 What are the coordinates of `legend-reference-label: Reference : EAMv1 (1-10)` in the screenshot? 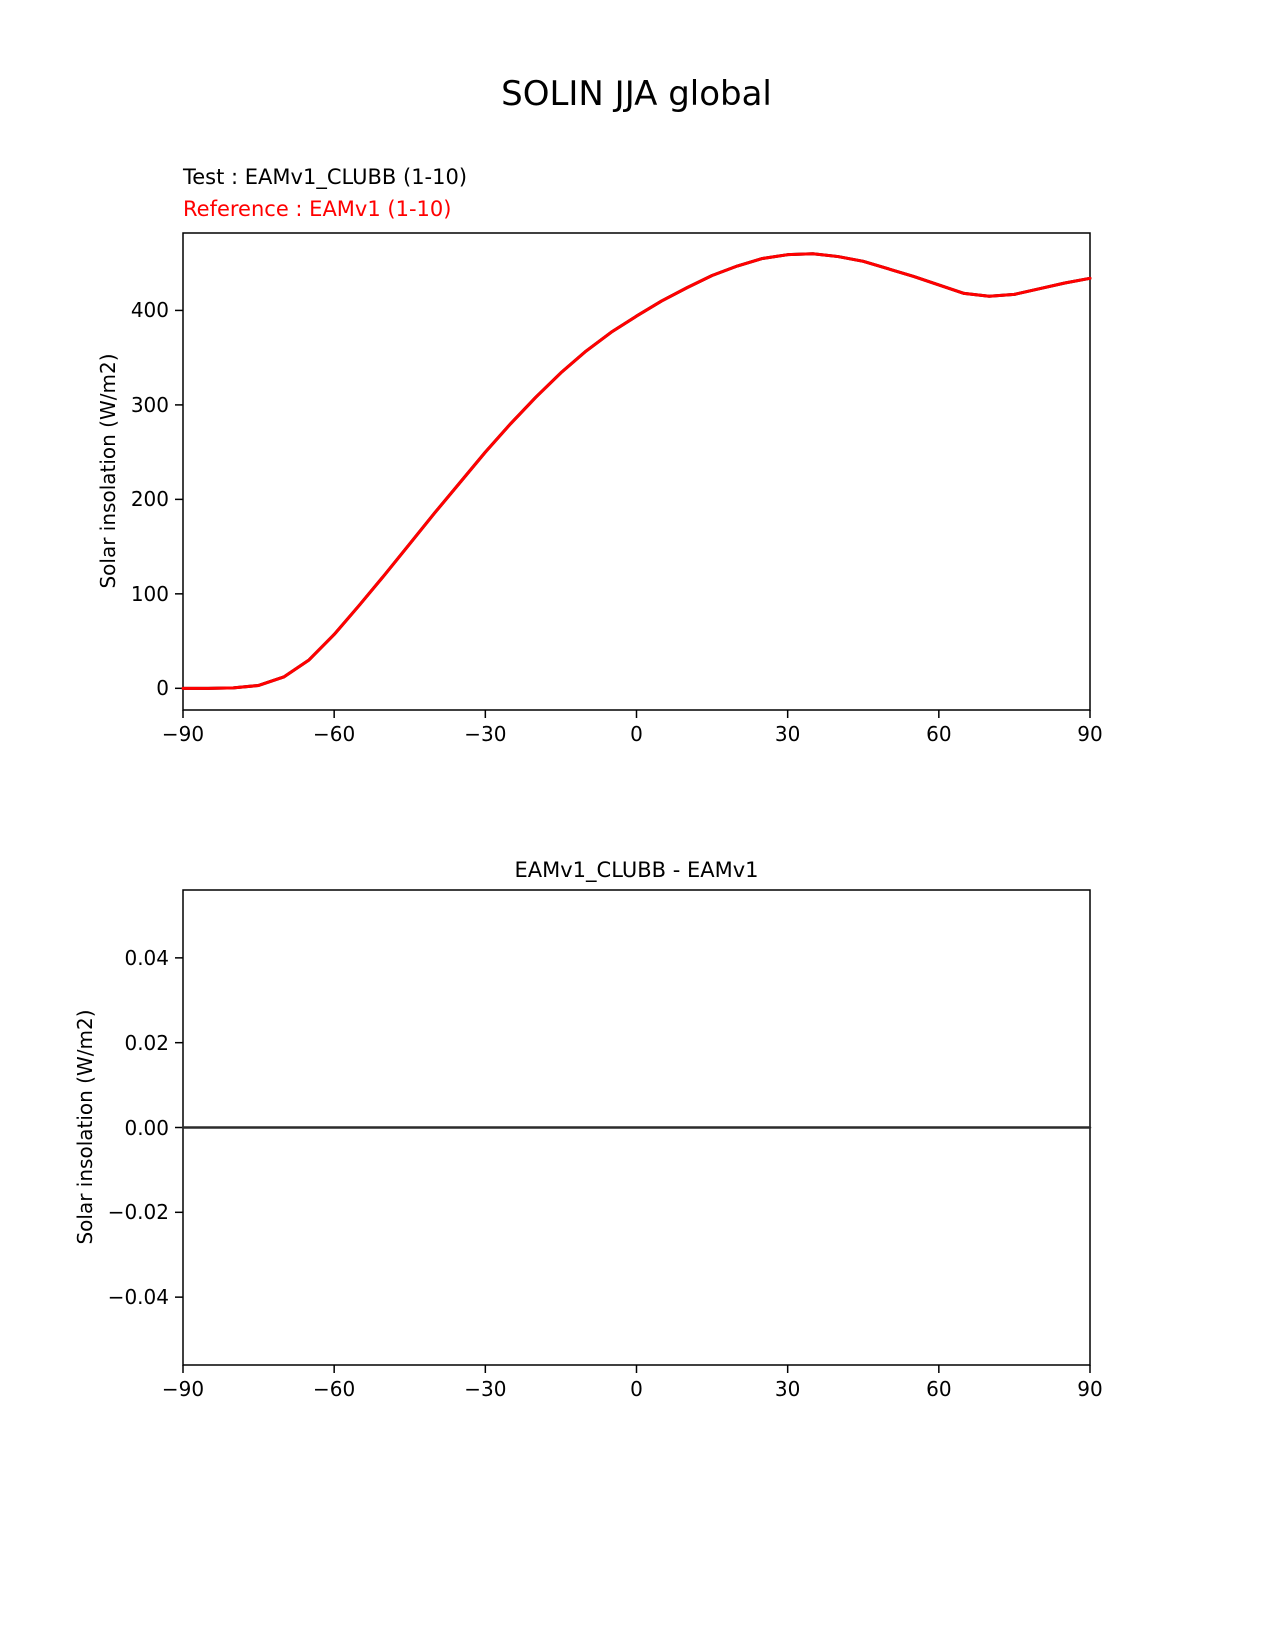 It's located at (317, 209).